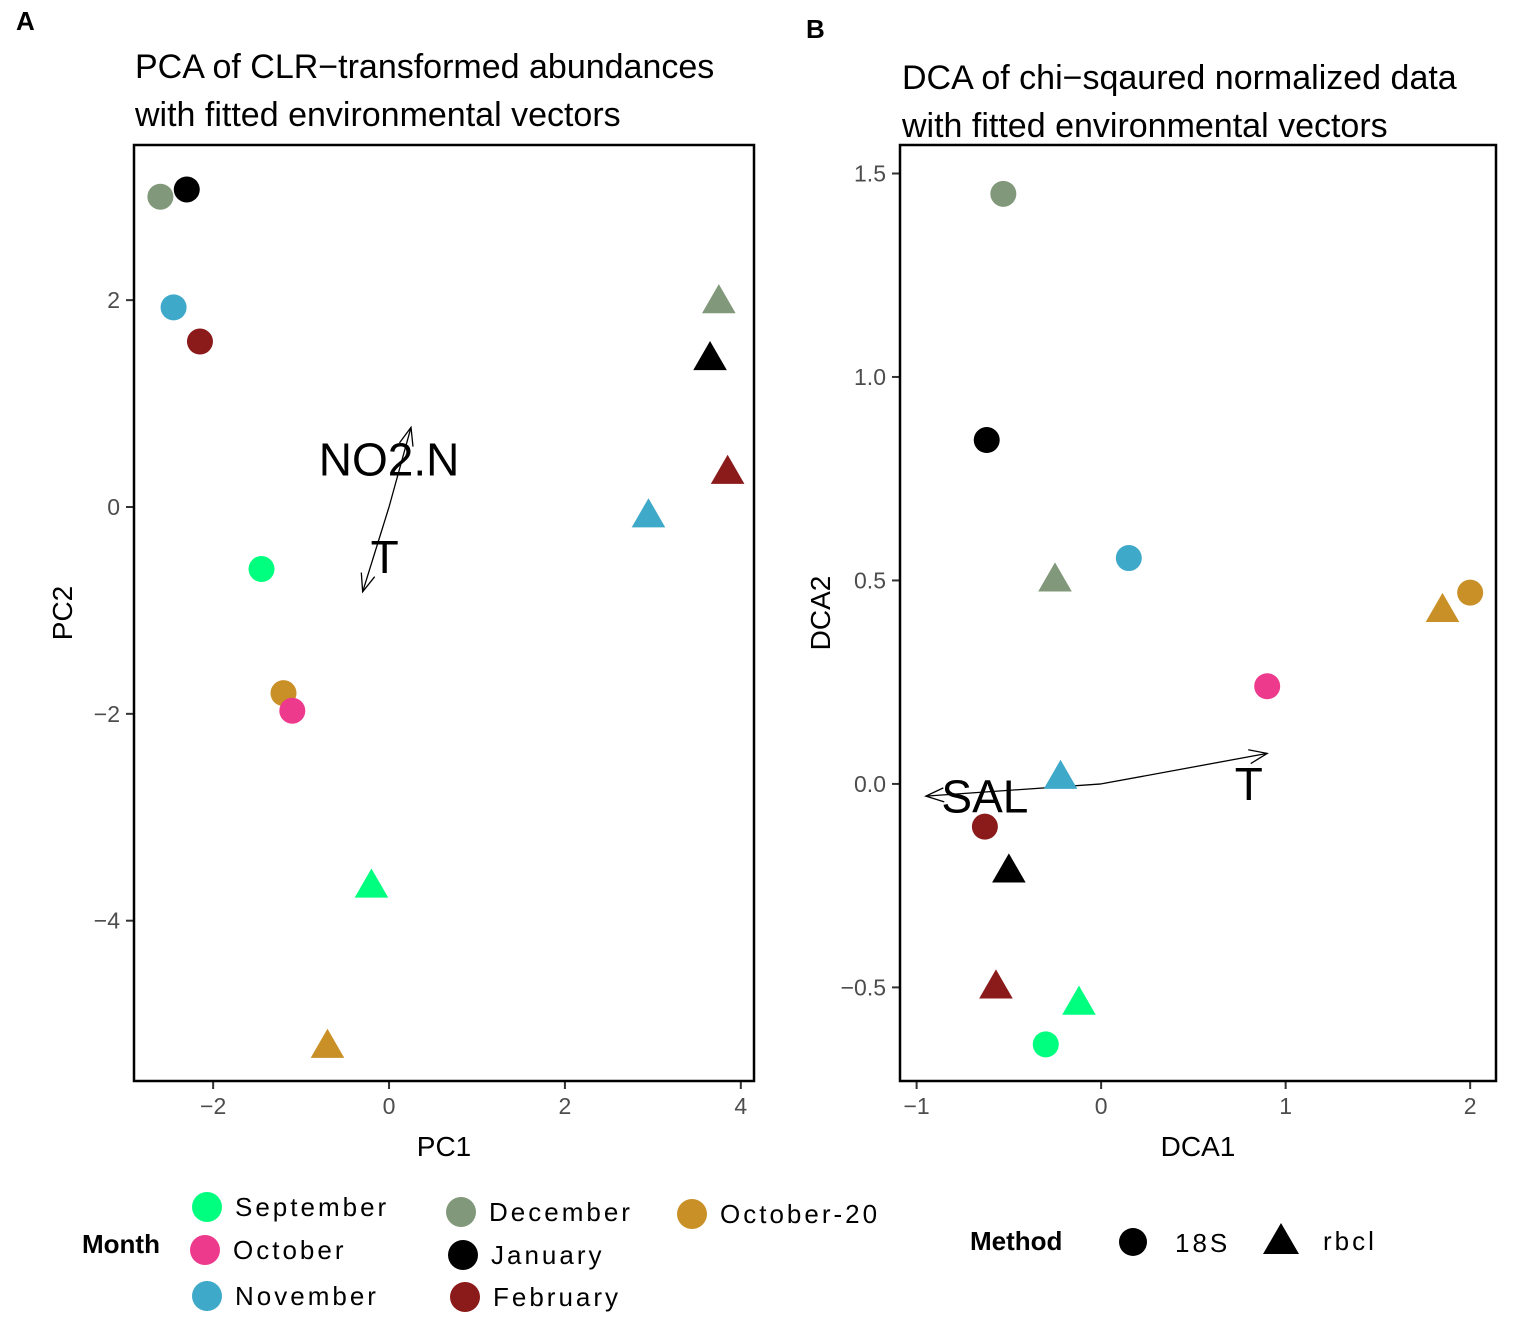 This screenshot has width=1537, height=1329. What do you see at coordinates (986, 440) in the screenshot?
I see `panel-b-point-january-18s` at bounding box center [986, 440].